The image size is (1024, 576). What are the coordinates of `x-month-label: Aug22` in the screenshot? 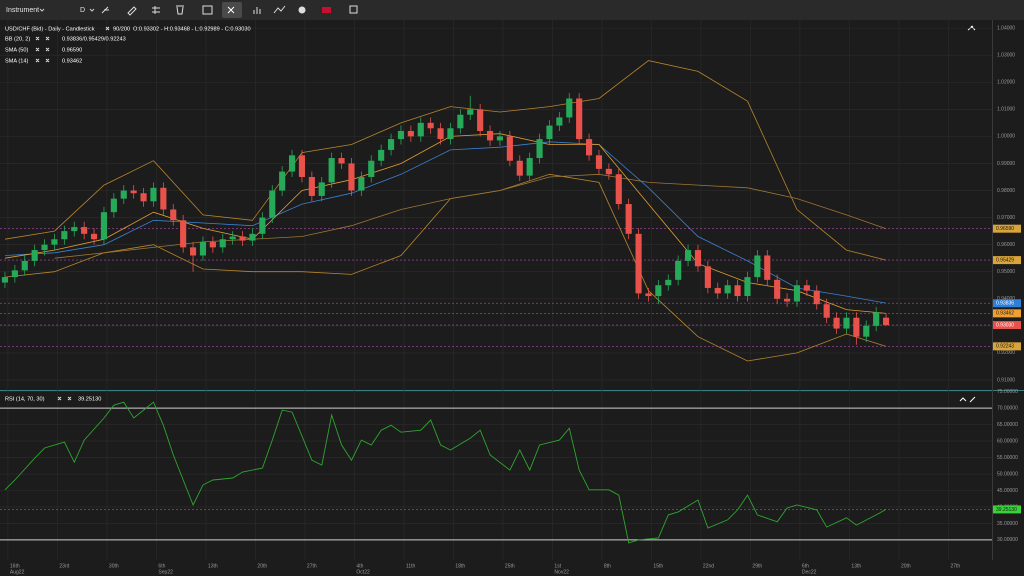 It's located at (17, 572).